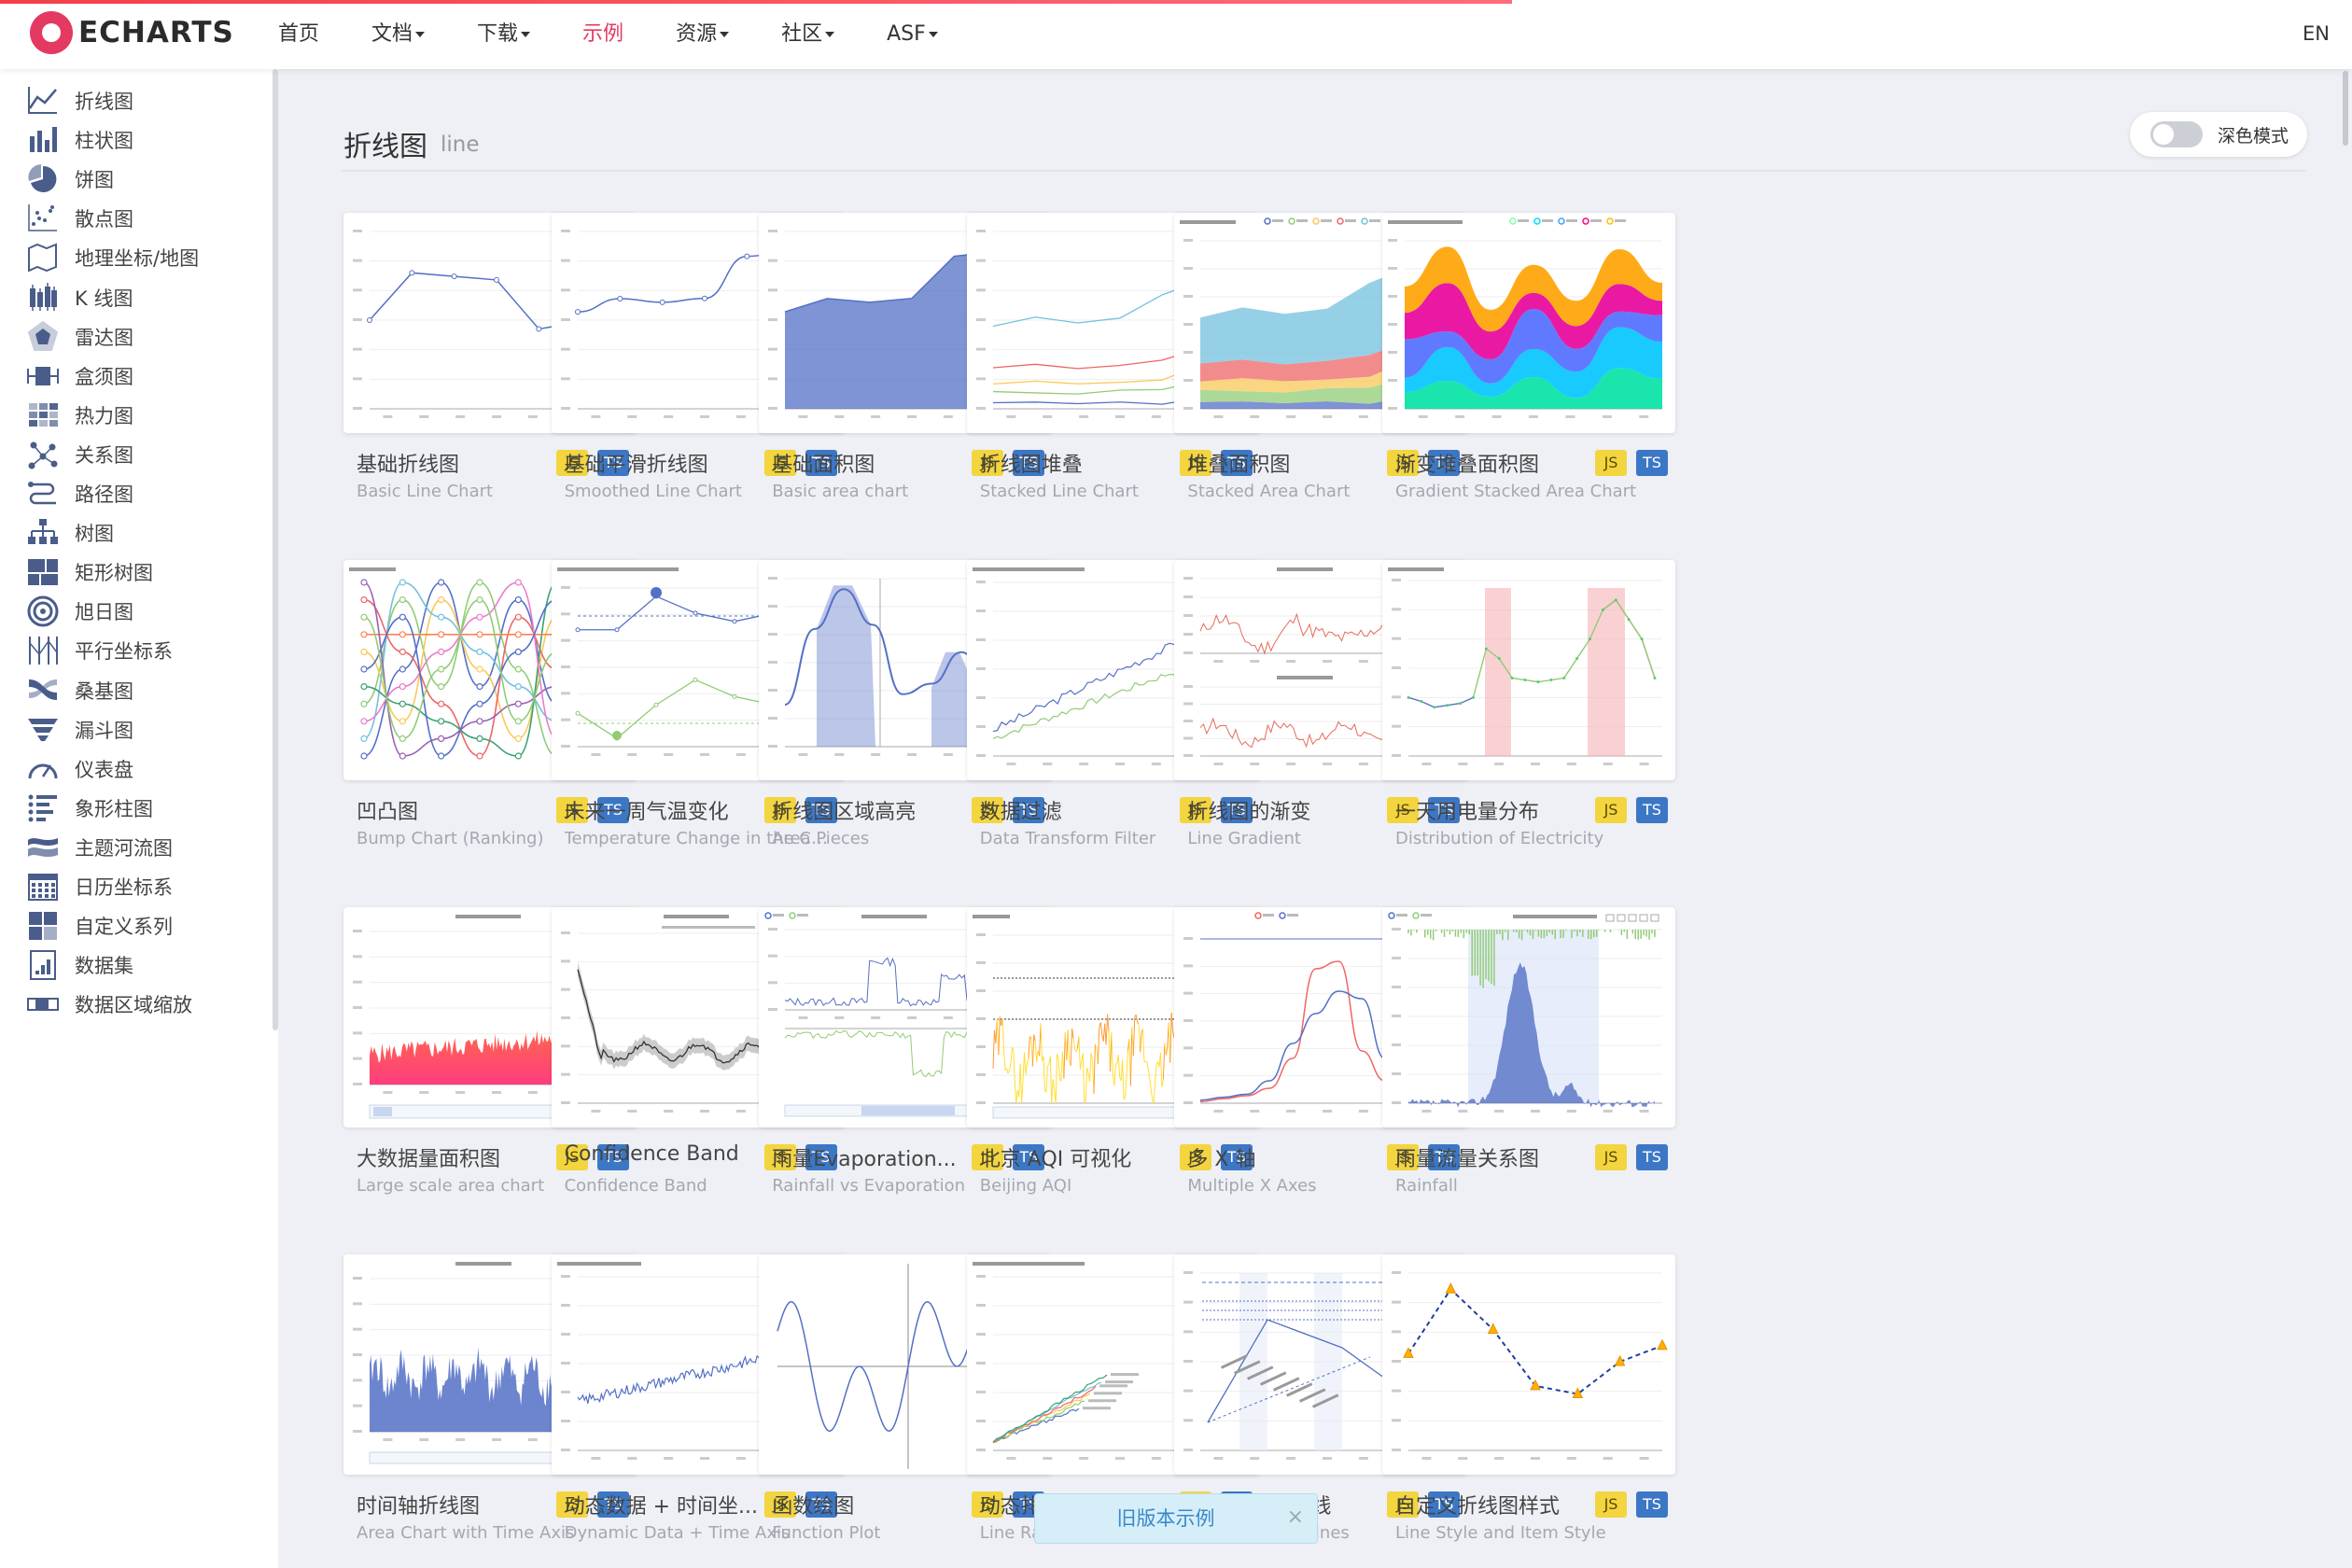 The width and height of the screenshot is (2352, 1568). I want to click on sidebar-item-6: 雷达图, so click(79, 337).